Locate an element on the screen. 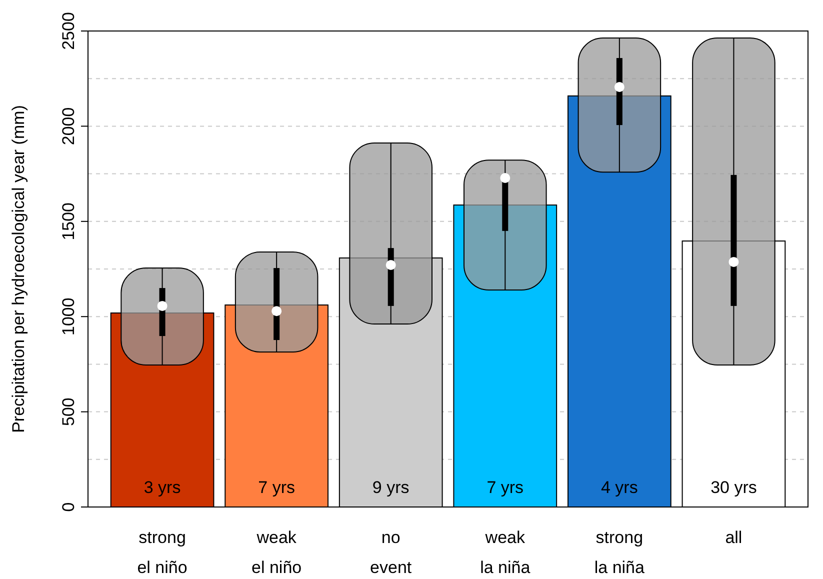  x-tick-label: strong la niña is located at coordinates (620, 552).